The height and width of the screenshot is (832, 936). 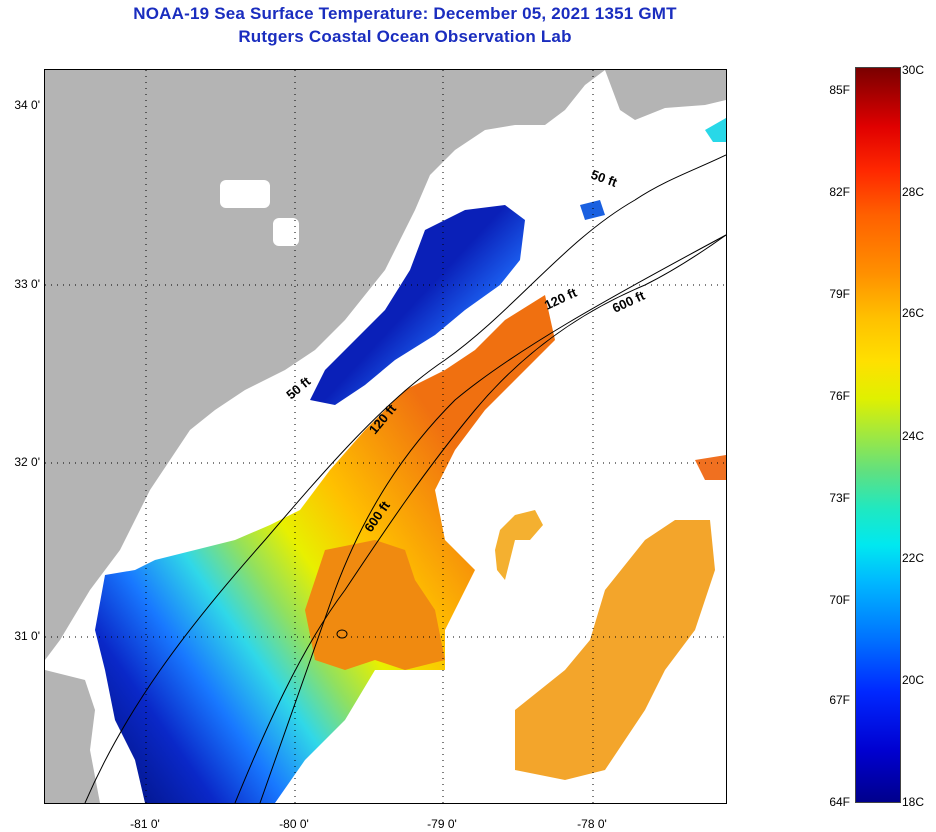 What do you see at coordinates (878, 435) in the screenshot?
I see `temperature-colorbar` at bounding box center [878, 435].